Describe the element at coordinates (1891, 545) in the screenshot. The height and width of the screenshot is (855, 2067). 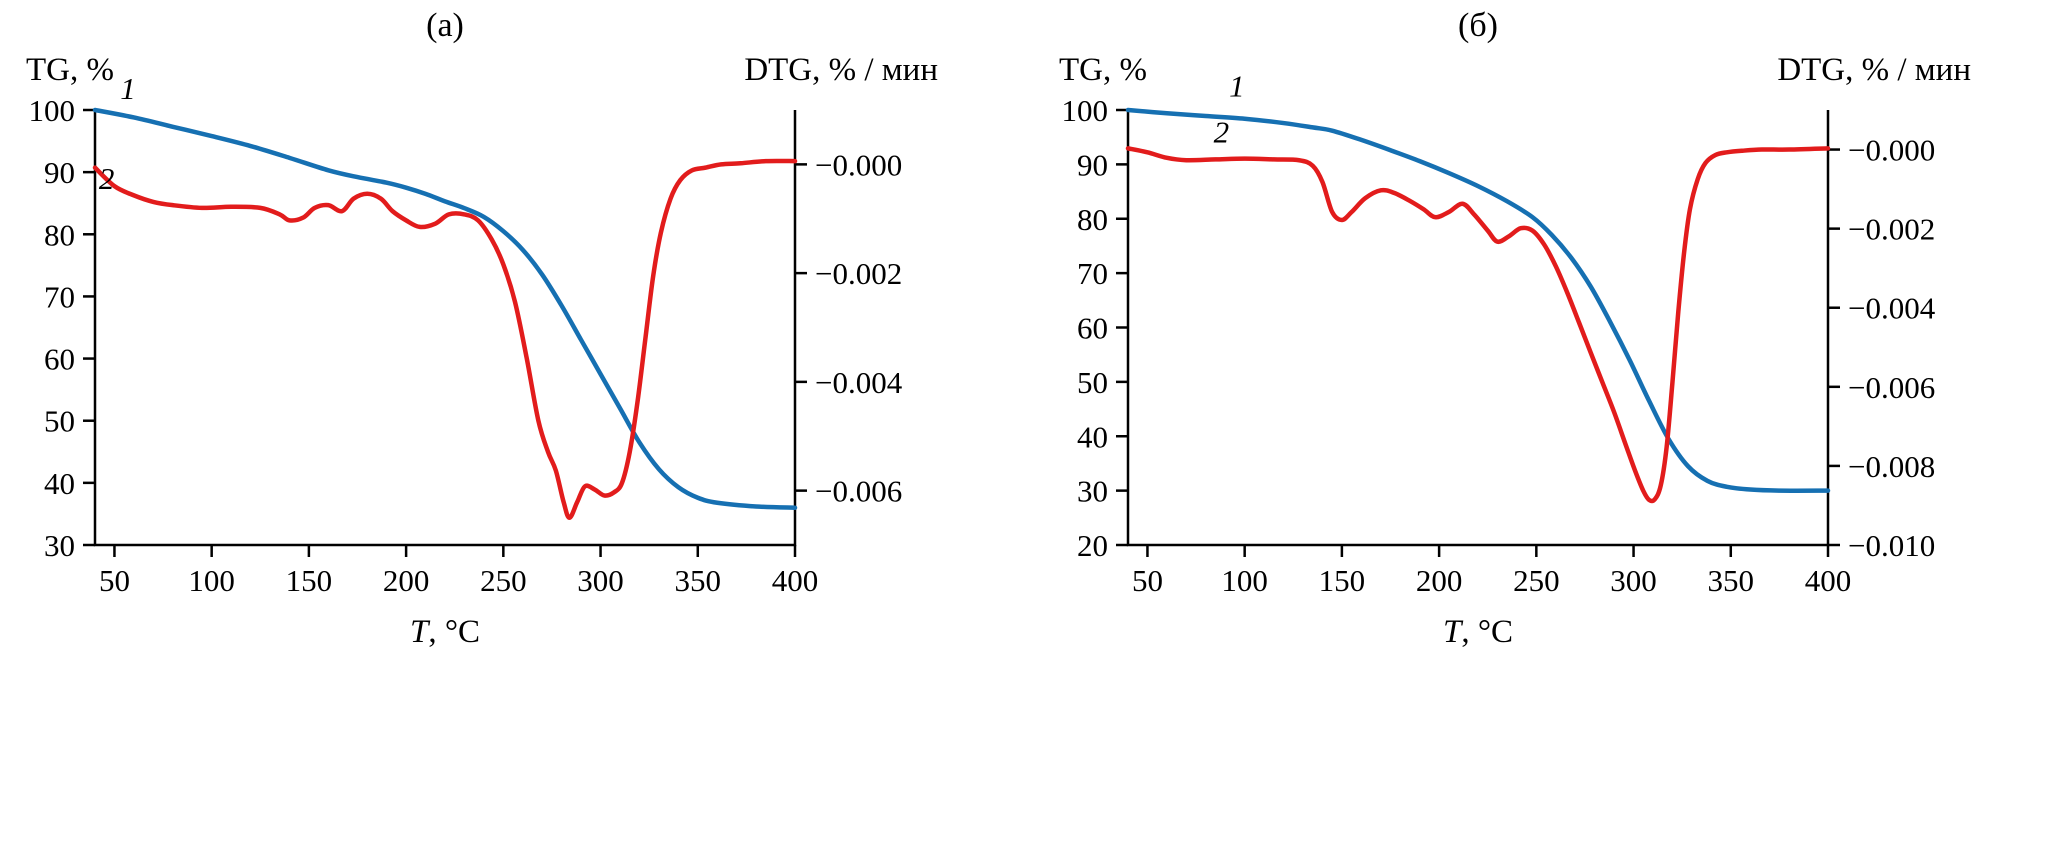
I see `right-y-tick-label: −0.010` at that location.